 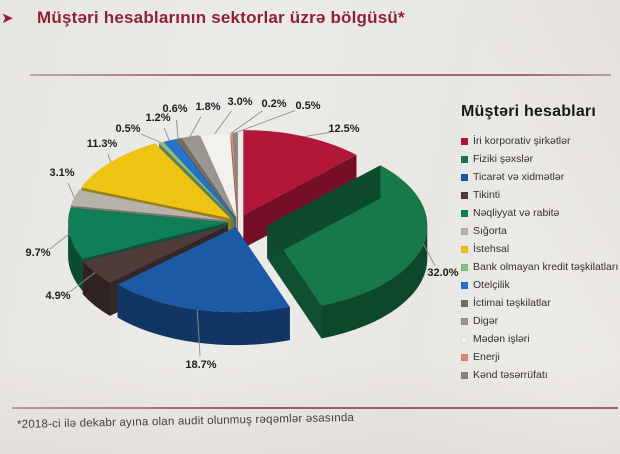 What do you see at coordinates (522, 141) in the screenshot?
I see `legend-label-0: İri korporativ şirkətlər` at bounding box center [522, 141].